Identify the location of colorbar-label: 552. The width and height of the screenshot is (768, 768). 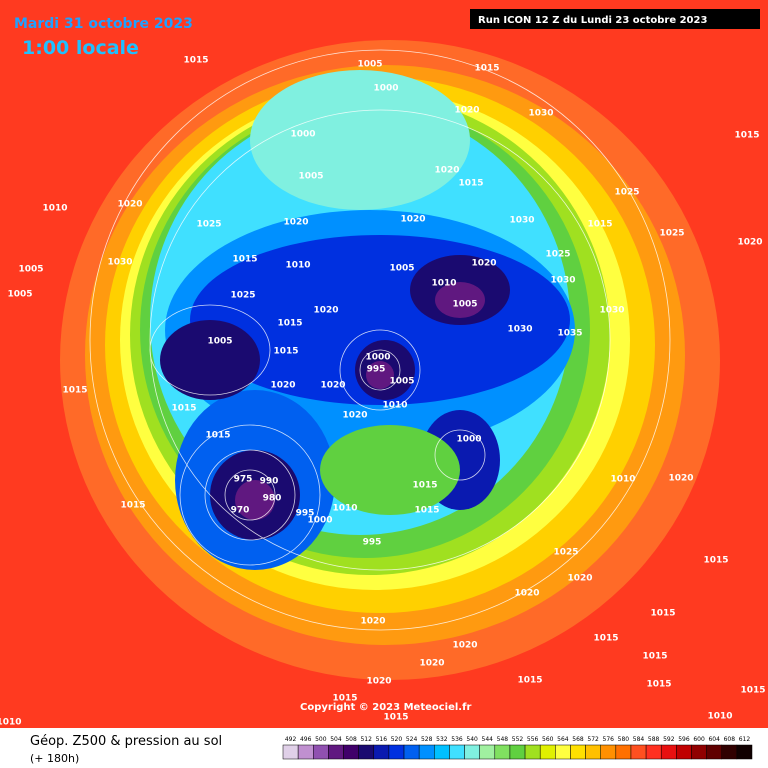
(518, 739).